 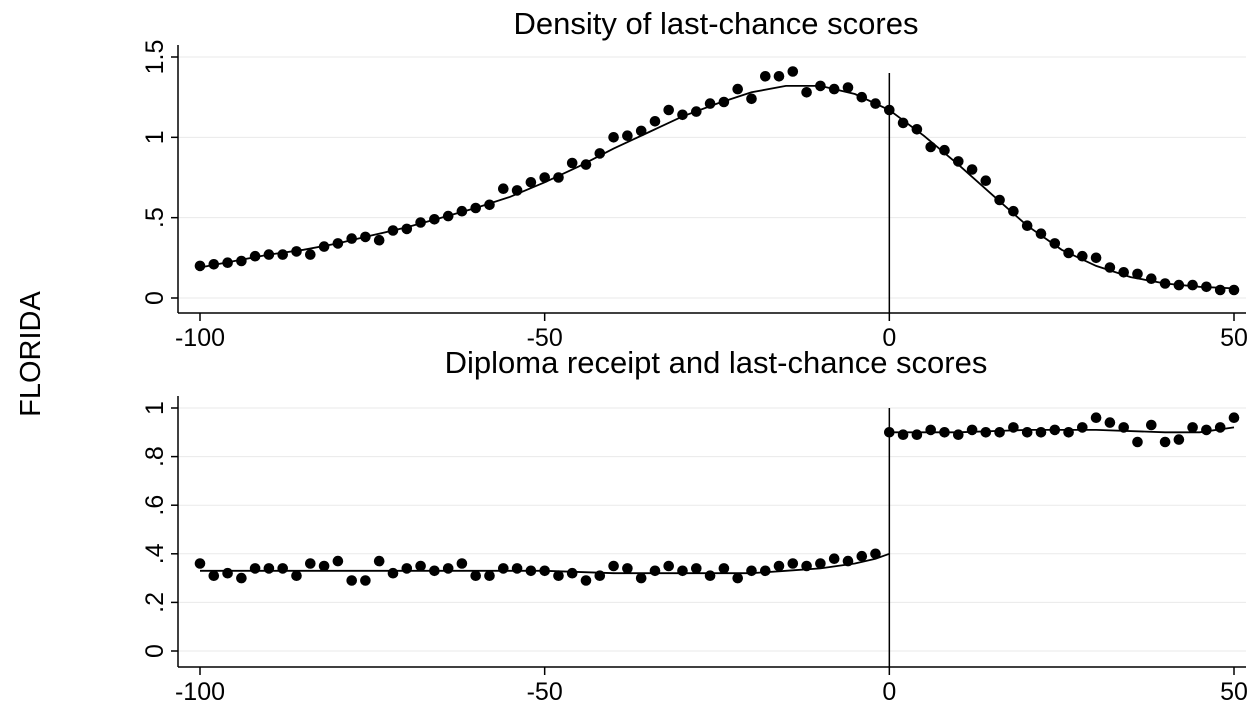 What do you see at coordinates (155, 553) in the screenshot?
I see `y-tick-label: .4` at bounding box center [155, 553].